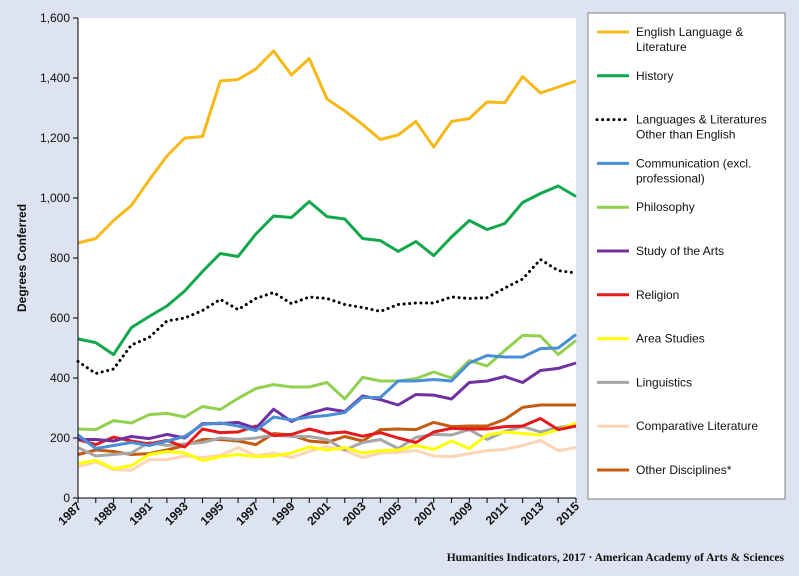  What do you see at coordinates (55, 78) in the screenshot?
I see `y-tick-label: 1,400` at bounding box center [55, 78].